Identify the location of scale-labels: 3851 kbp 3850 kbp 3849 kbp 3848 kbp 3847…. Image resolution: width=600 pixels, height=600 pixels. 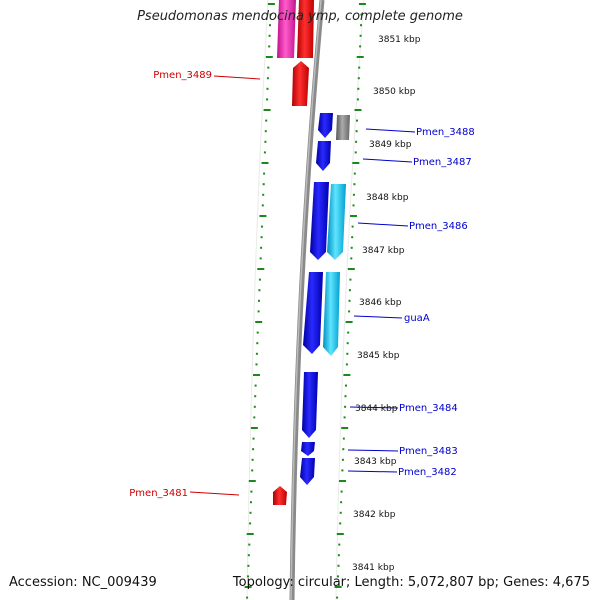
(386, 304).